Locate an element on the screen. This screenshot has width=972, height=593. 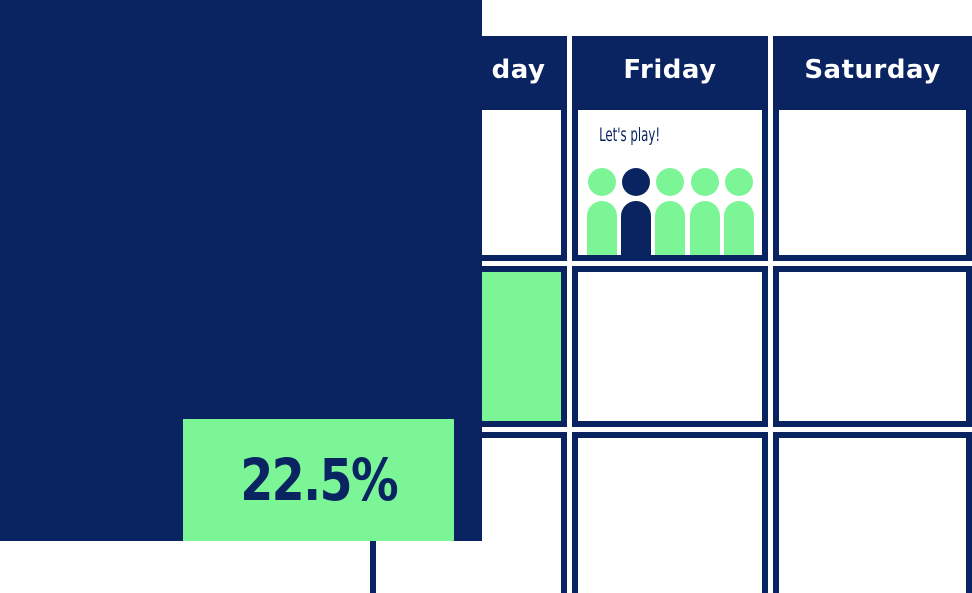
header-label: Friday is located at coordinates (670, 70).